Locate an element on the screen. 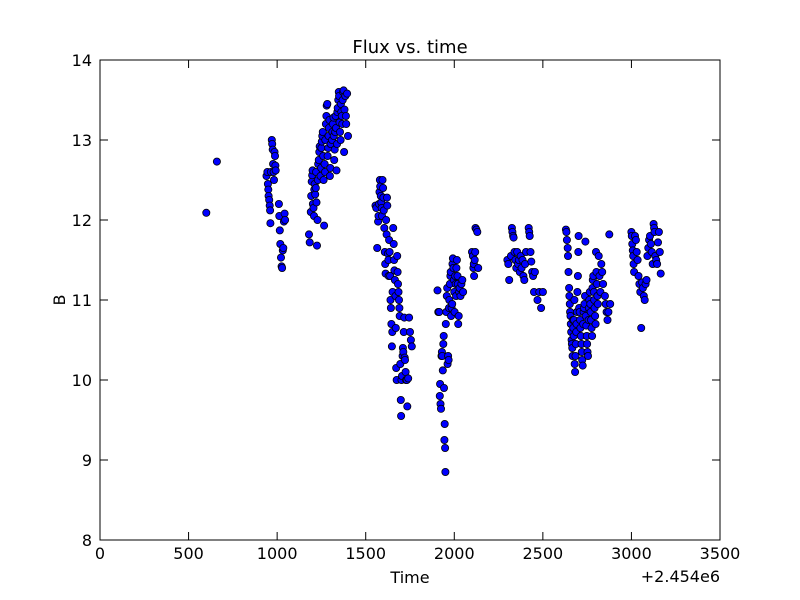 Image resolution: width=800 pixels, height=600 pixels. y-tick-label: 8 is located at coordinates (87, 540).